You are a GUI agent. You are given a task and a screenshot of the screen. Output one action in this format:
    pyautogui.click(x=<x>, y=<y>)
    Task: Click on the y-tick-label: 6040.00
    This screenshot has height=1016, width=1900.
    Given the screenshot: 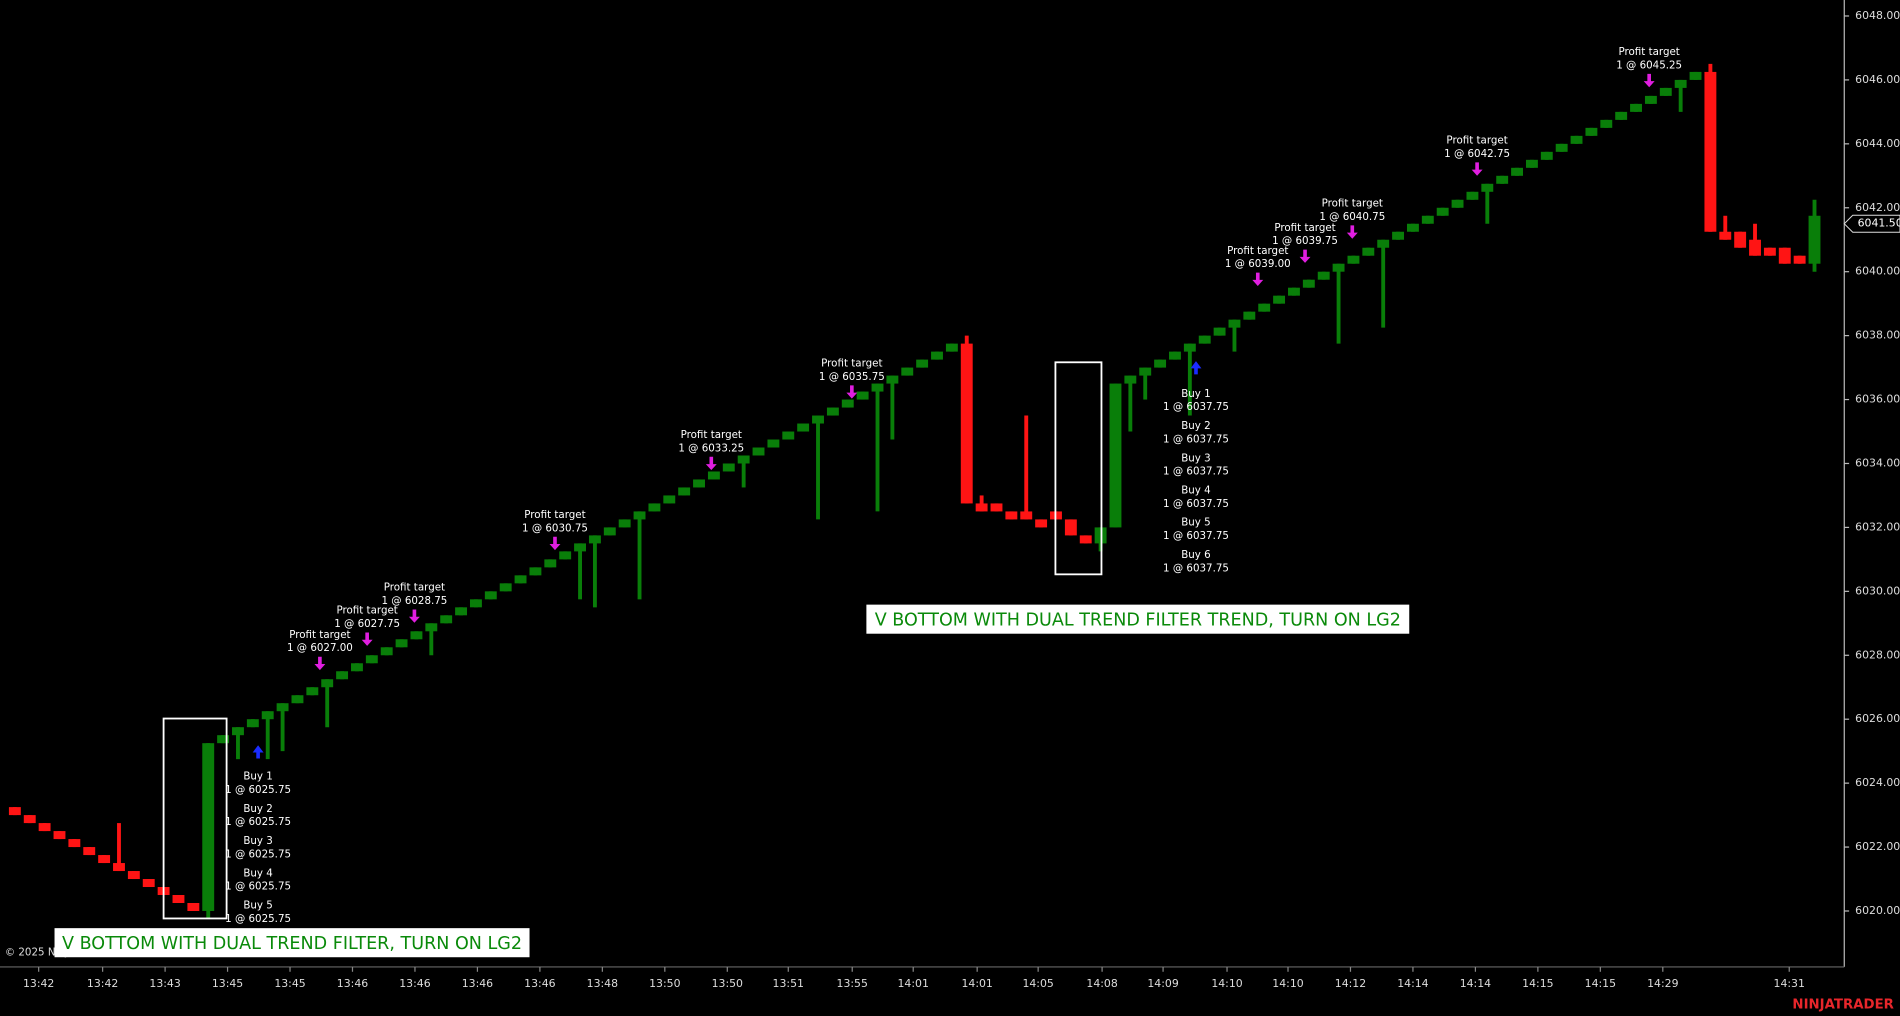 What is the action you would take?
    pyautogui.click(x=1877, y=271)
    